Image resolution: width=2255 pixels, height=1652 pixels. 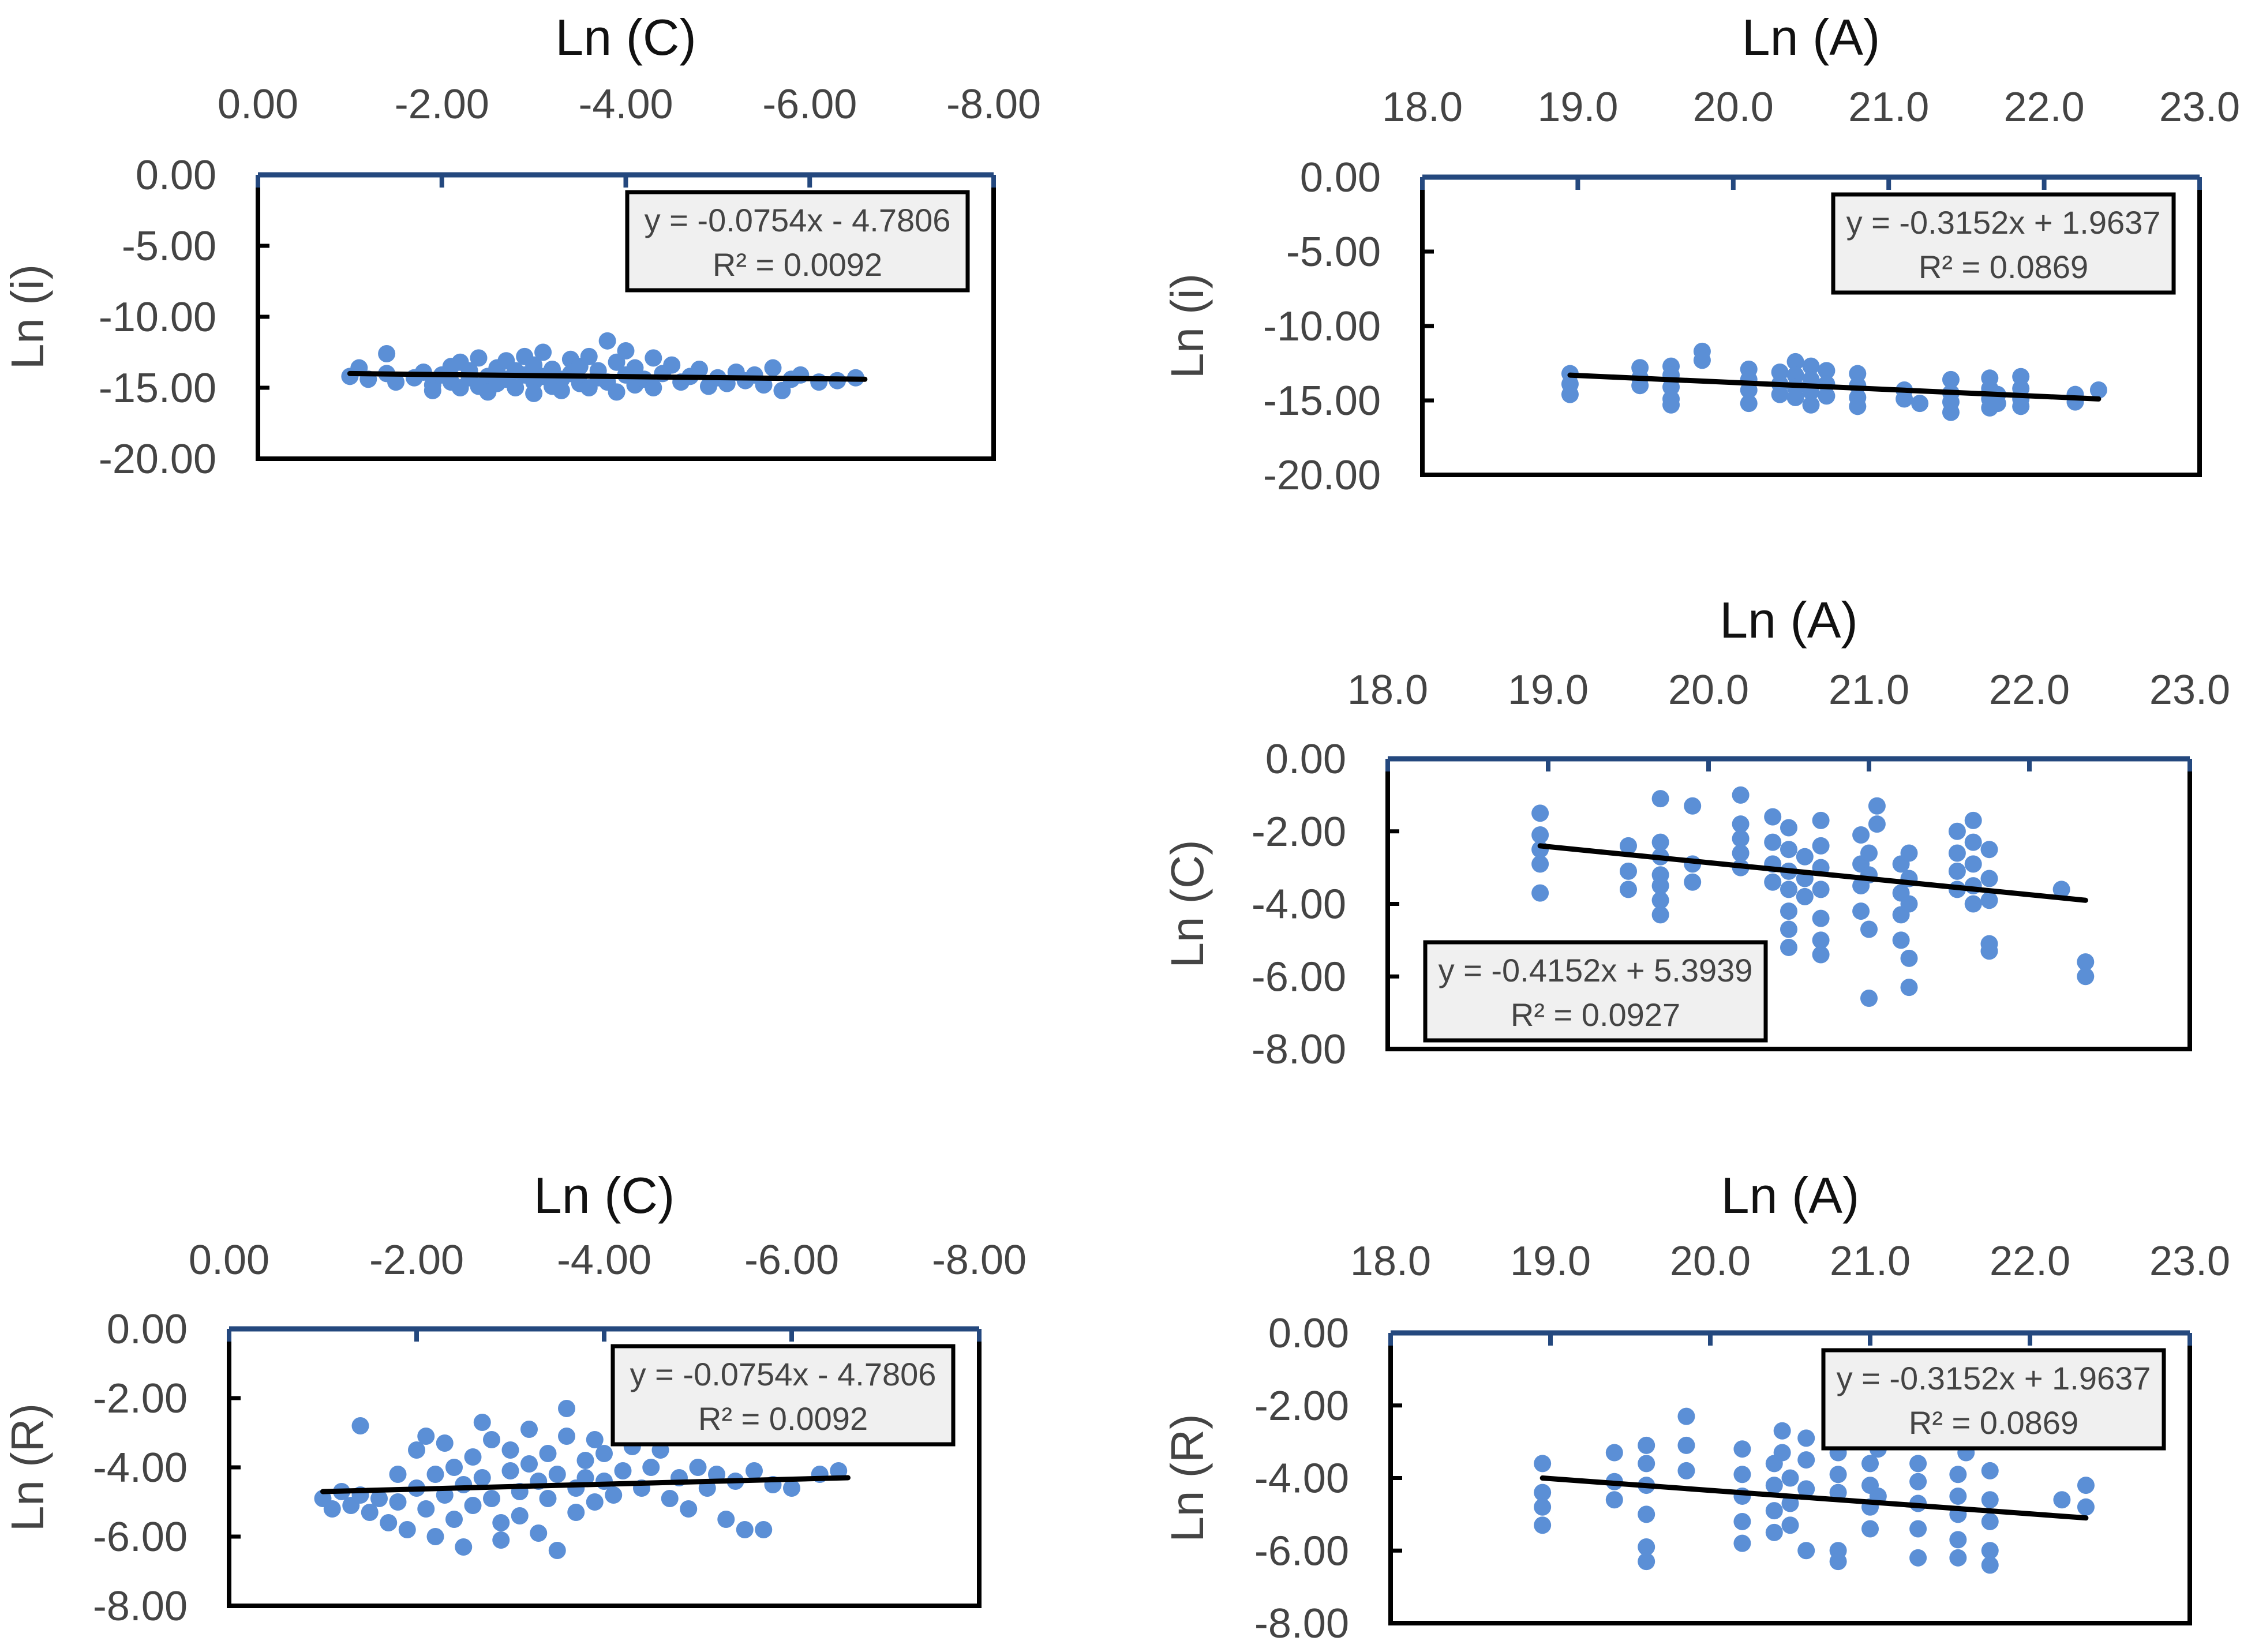 I want to click on r-squared-label: R² = 0.0869, so click(x=2003, y=267).